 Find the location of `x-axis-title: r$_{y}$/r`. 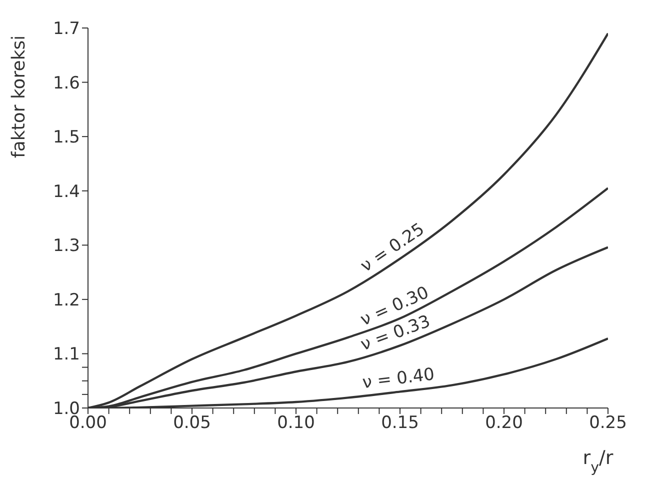

x-axis-title: r$_{y}$/r is located at coordinates (598, 461).